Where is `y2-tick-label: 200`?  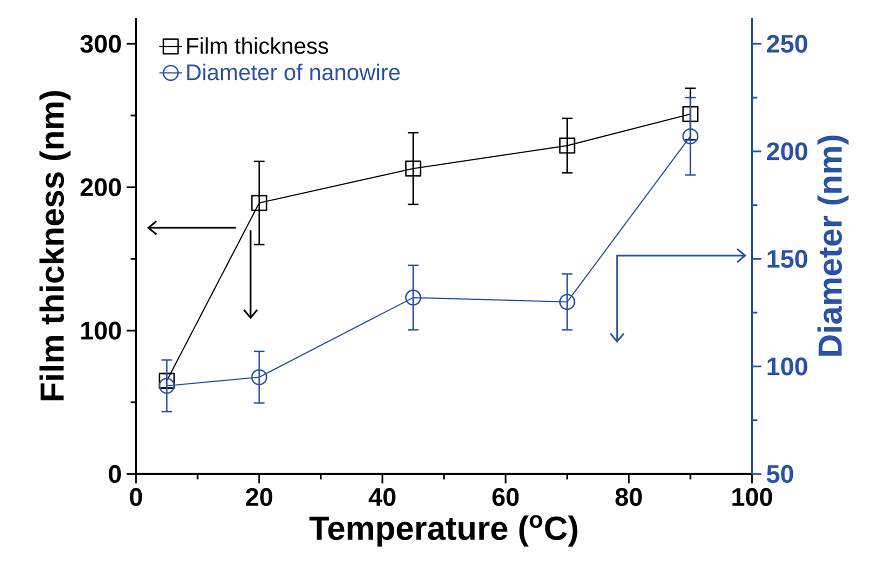 y2-tick-label: 200 is located at coordinates (787, 151).